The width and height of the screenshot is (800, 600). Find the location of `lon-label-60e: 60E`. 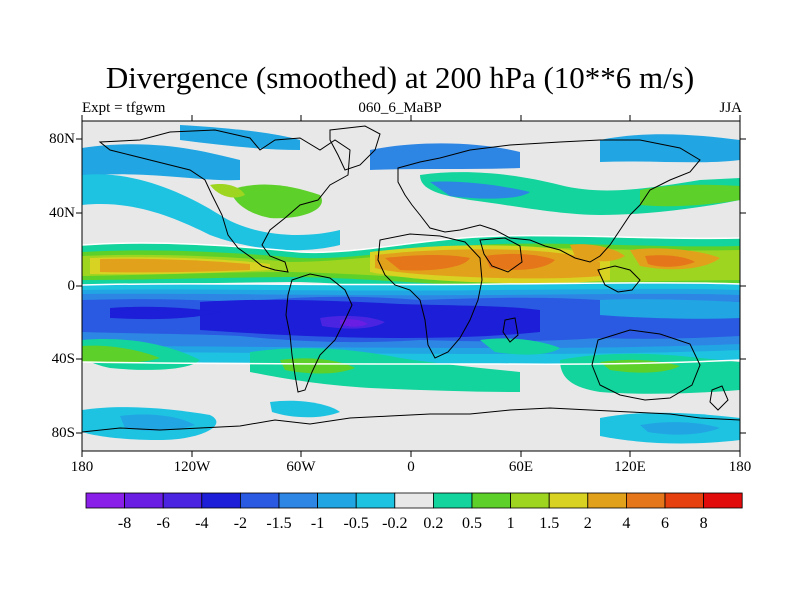

lon-label-60e: 60E is located at coordinates (521, 467).